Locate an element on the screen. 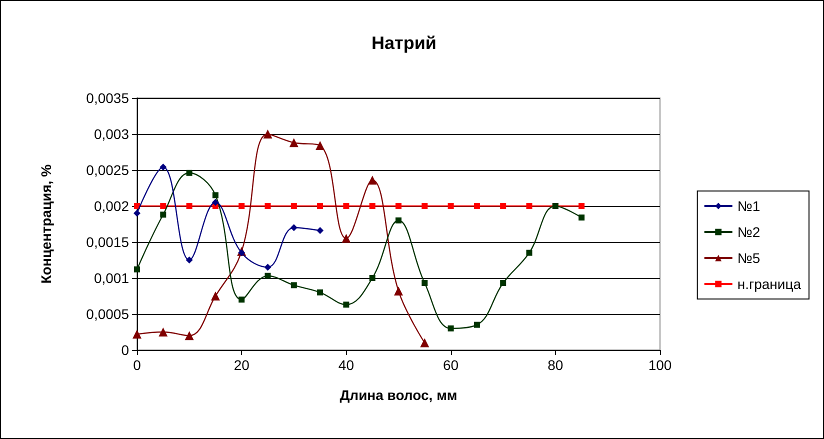  legend-label: №1 is located at coordinates (748, 206).